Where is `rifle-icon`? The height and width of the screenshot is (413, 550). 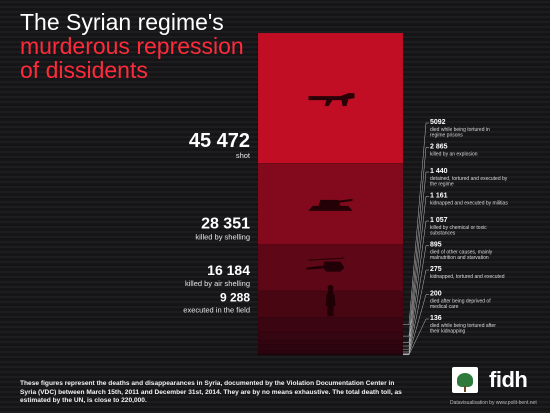 rifle-icon is located at coordinates (331, 100).